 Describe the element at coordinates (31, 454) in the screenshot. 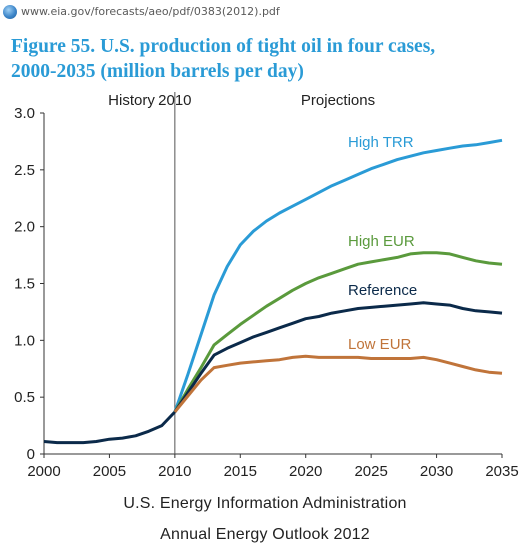

I see `y-tick-label: 0` at that location.